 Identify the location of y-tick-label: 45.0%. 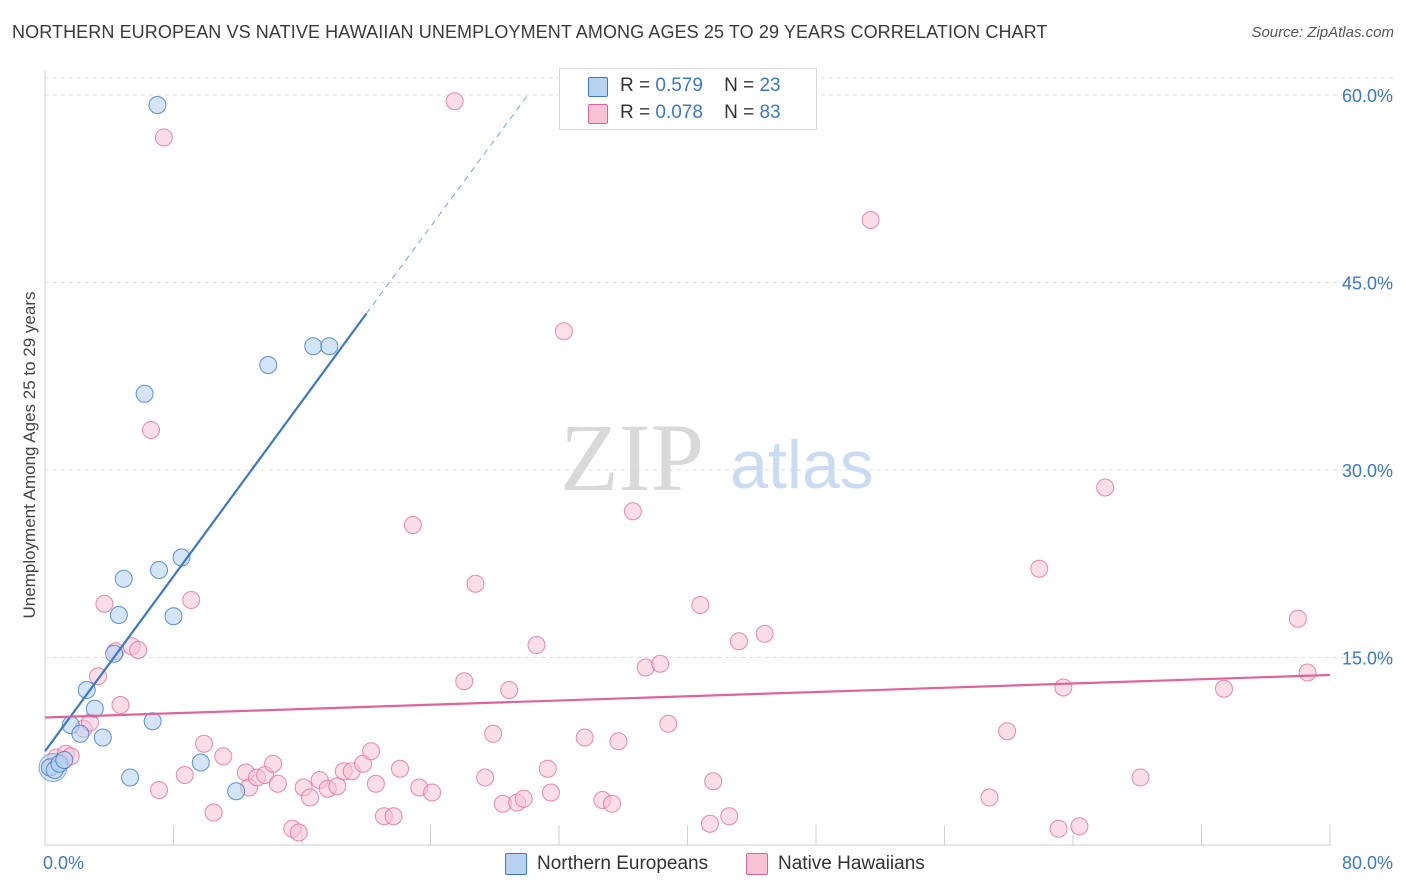
(1367, 284).